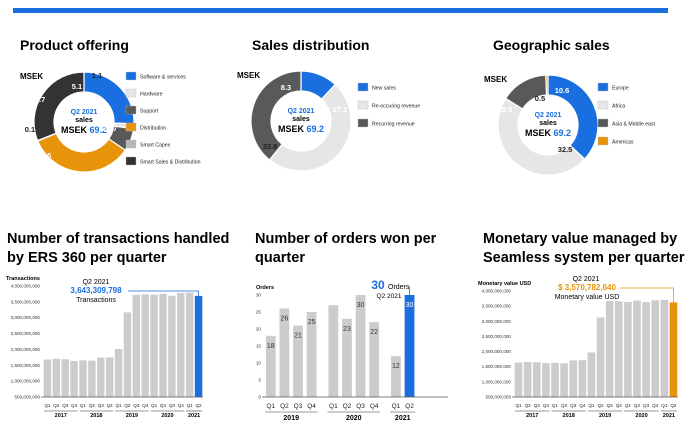 This screenshot has height=438, width=690. I want to click on geo-value-label-4: 0.5, so click(540, 98).